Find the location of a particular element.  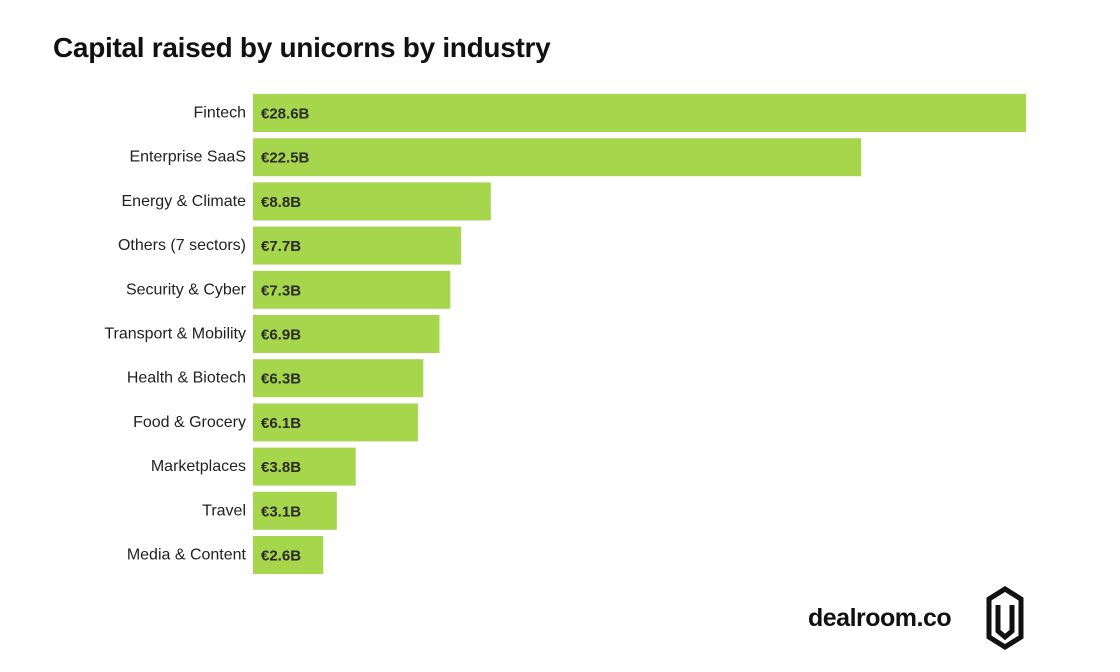

value-label: €6.9B is located at coordinates (281, 335).